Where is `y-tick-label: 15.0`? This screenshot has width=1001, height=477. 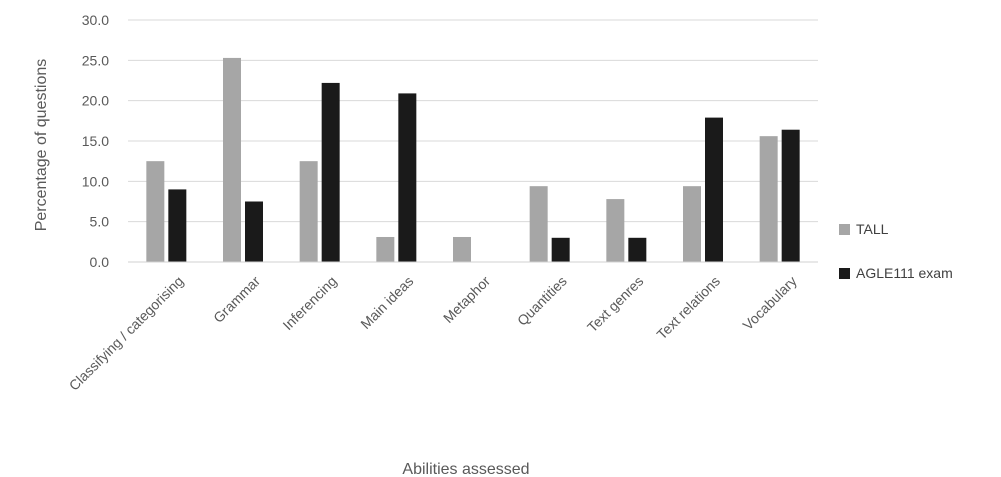 y-tick-label: 15.0 is located at coordinates (95, 141).